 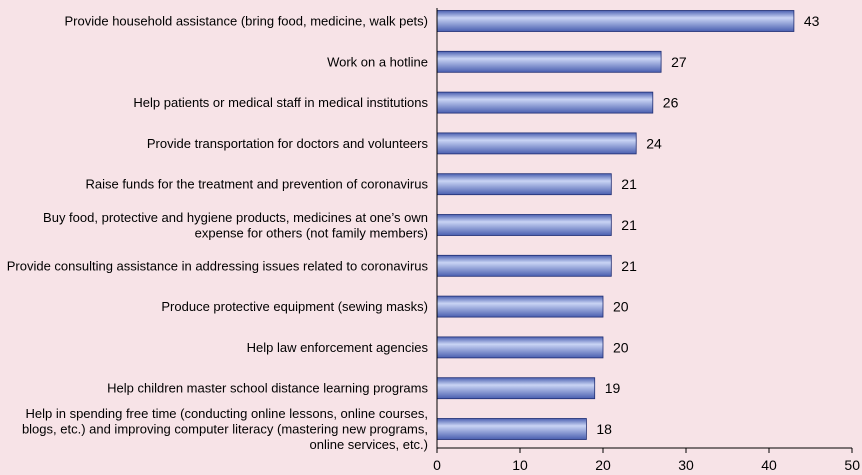 What do you see at coordinates (654, 143) in the screenshot?
I see `data-label-4: 24` at bounding box center [654, 143].